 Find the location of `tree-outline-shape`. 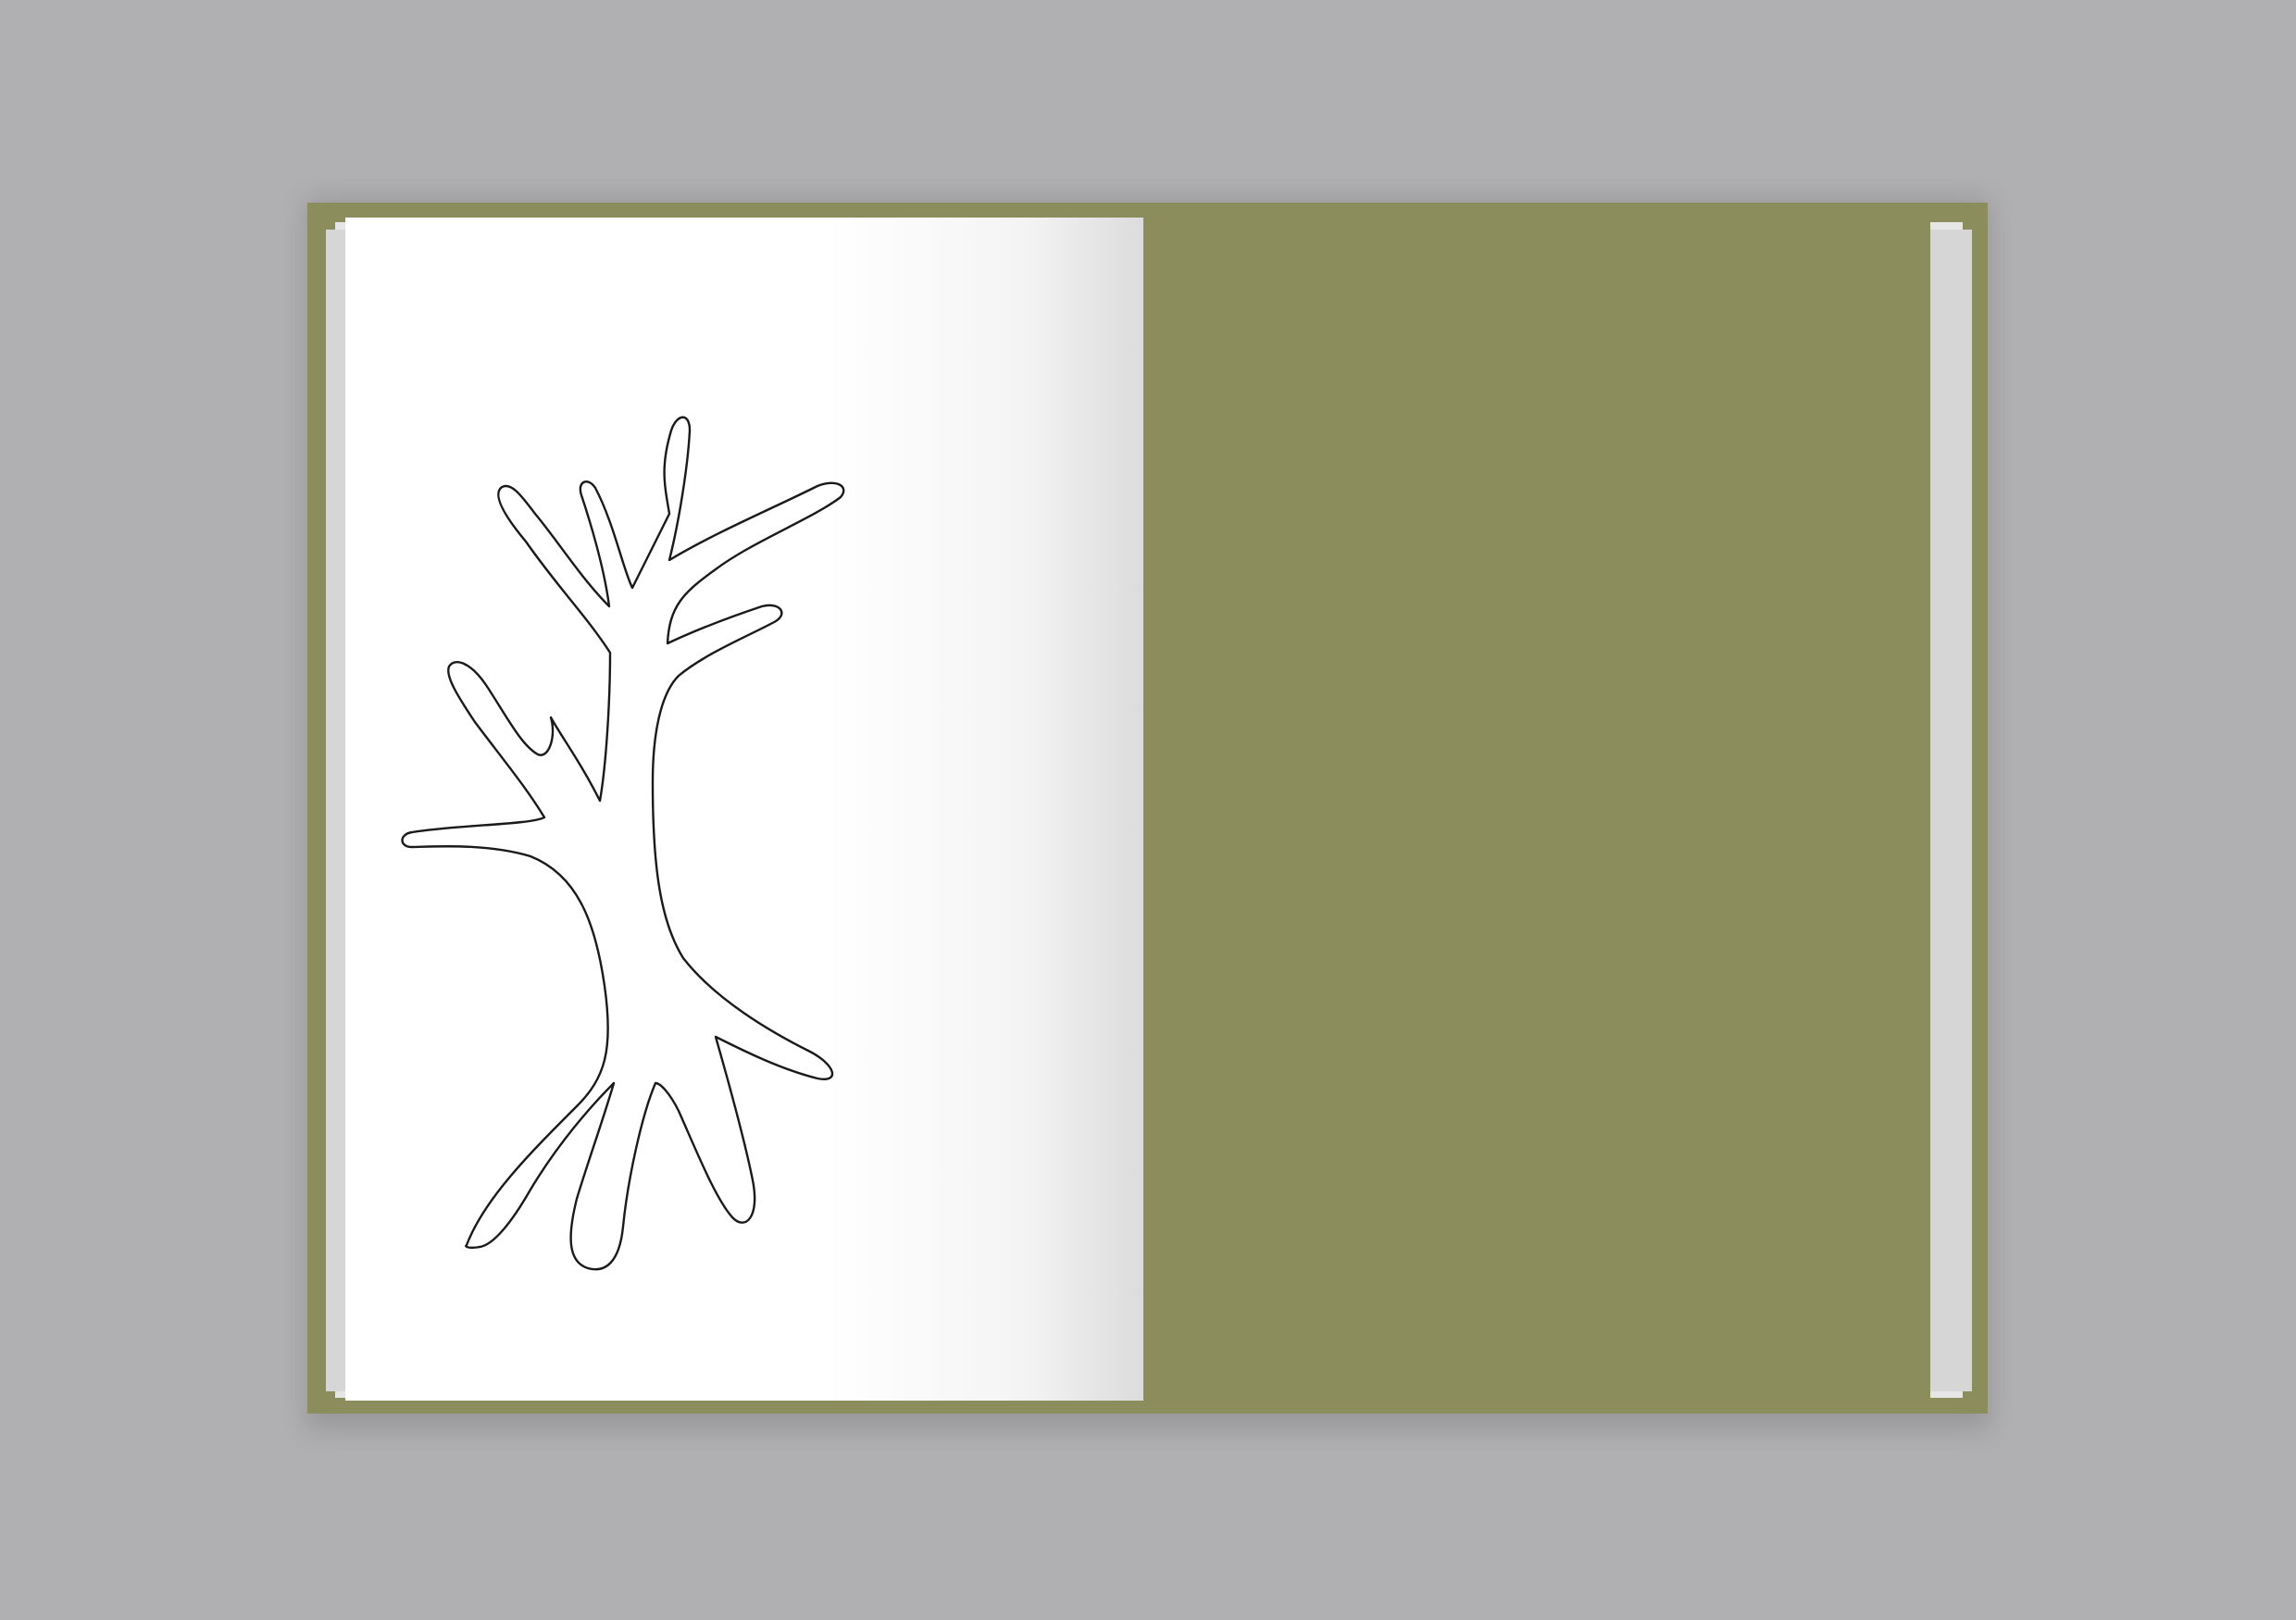

tree-outline-shape is located at coordinates (623, 843).